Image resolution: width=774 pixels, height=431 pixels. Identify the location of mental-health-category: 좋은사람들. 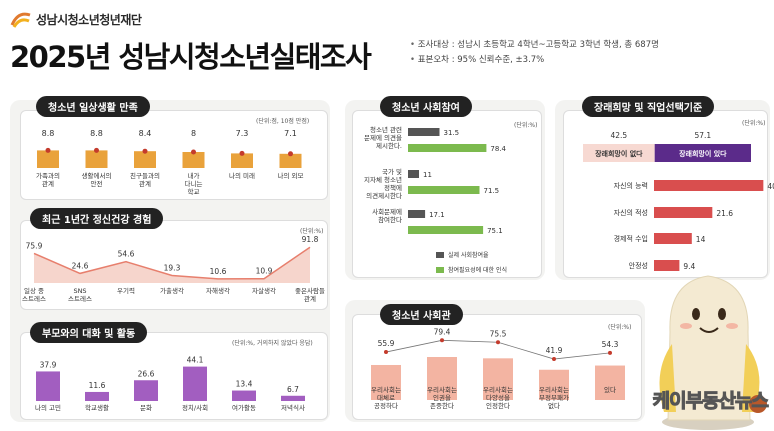
(310, 290).